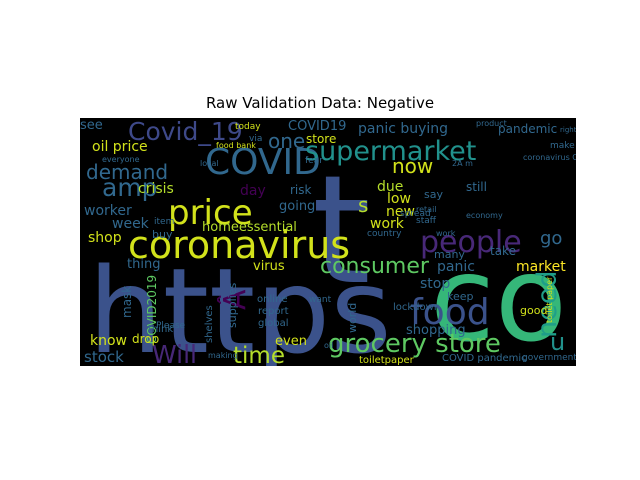  I want to click on word-20: s, so click(363, 205).